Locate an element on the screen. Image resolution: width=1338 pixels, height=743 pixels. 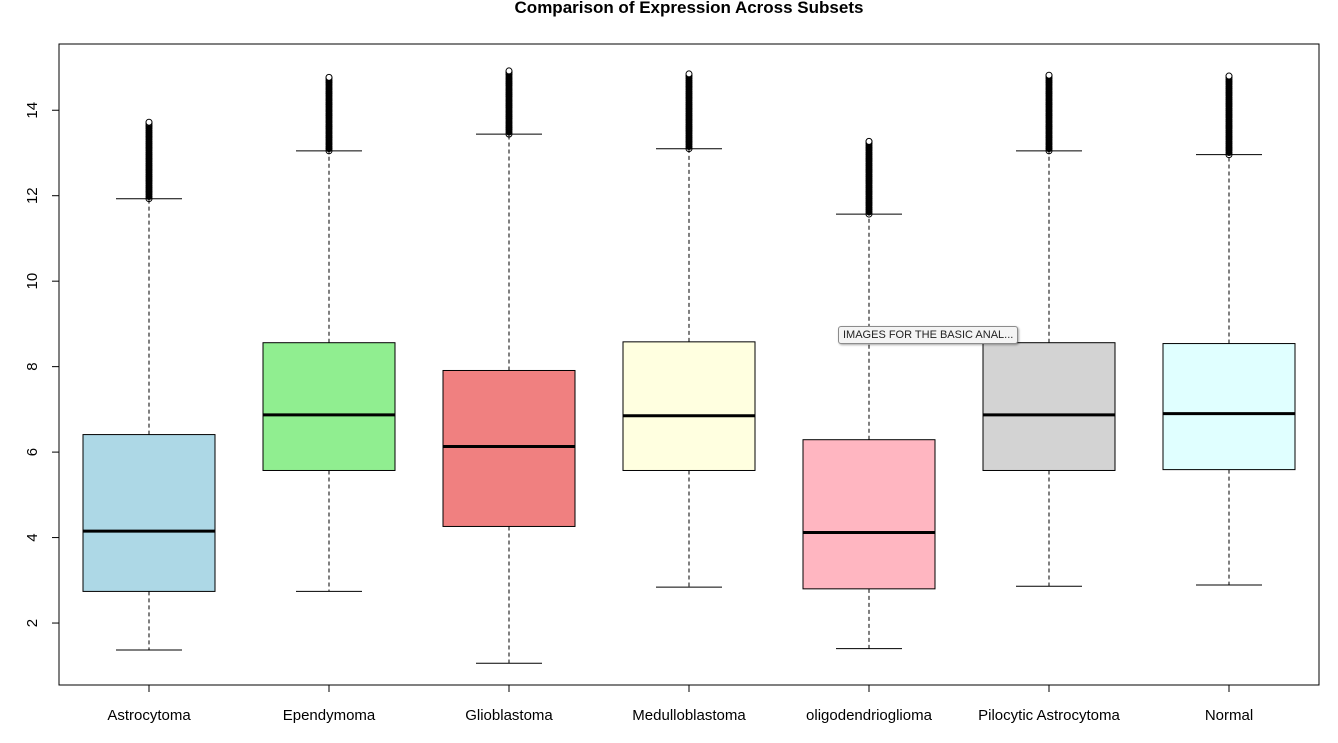
x-tick-label: Normal is located at coordinates (1229, 715).